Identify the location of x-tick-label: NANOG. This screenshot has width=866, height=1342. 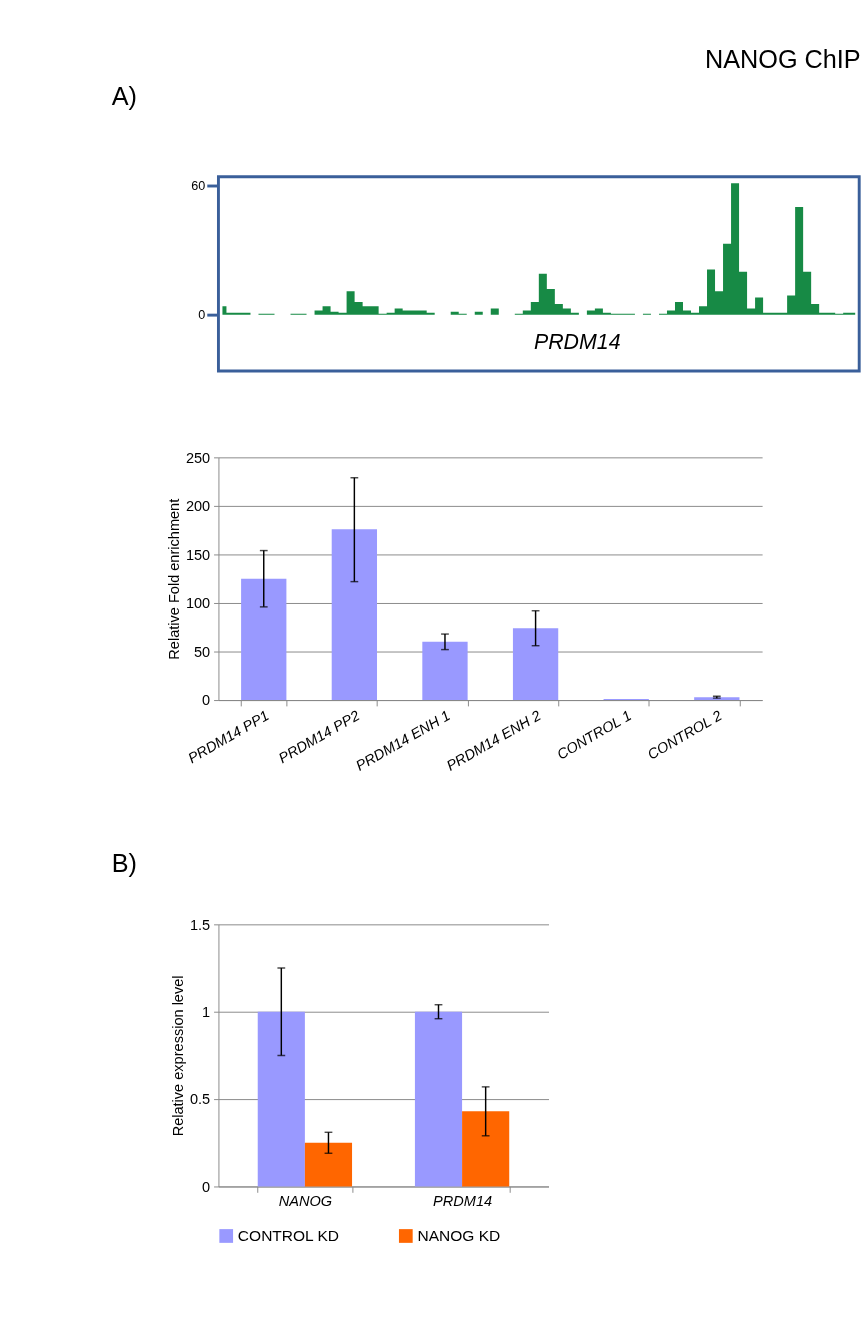
(305, 1201).